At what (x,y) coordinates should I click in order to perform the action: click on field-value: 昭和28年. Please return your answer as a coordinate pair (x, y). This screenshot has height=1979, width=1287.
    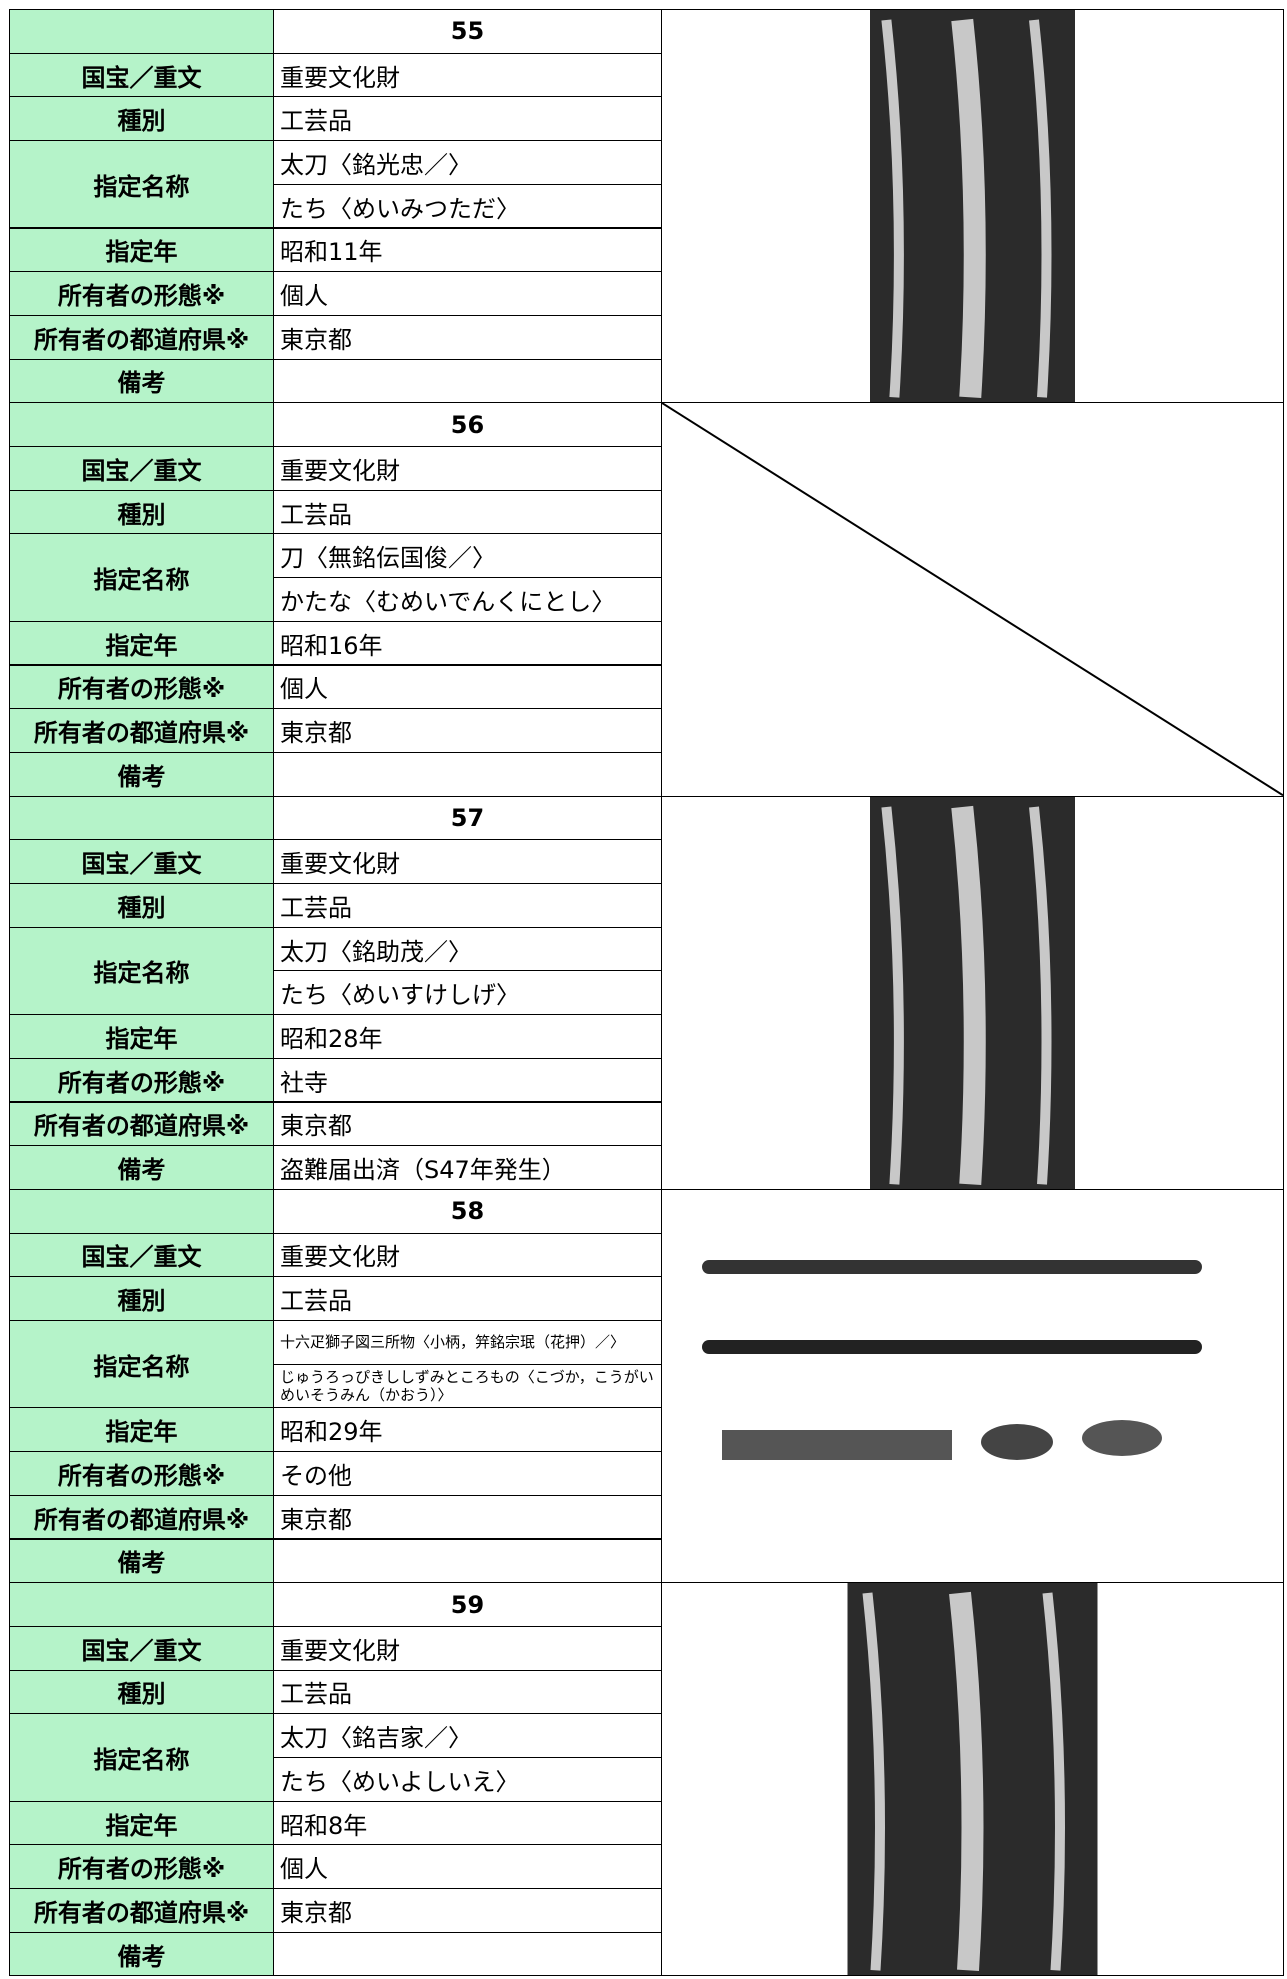
    Looking at the image, I should click on (467, 1036).